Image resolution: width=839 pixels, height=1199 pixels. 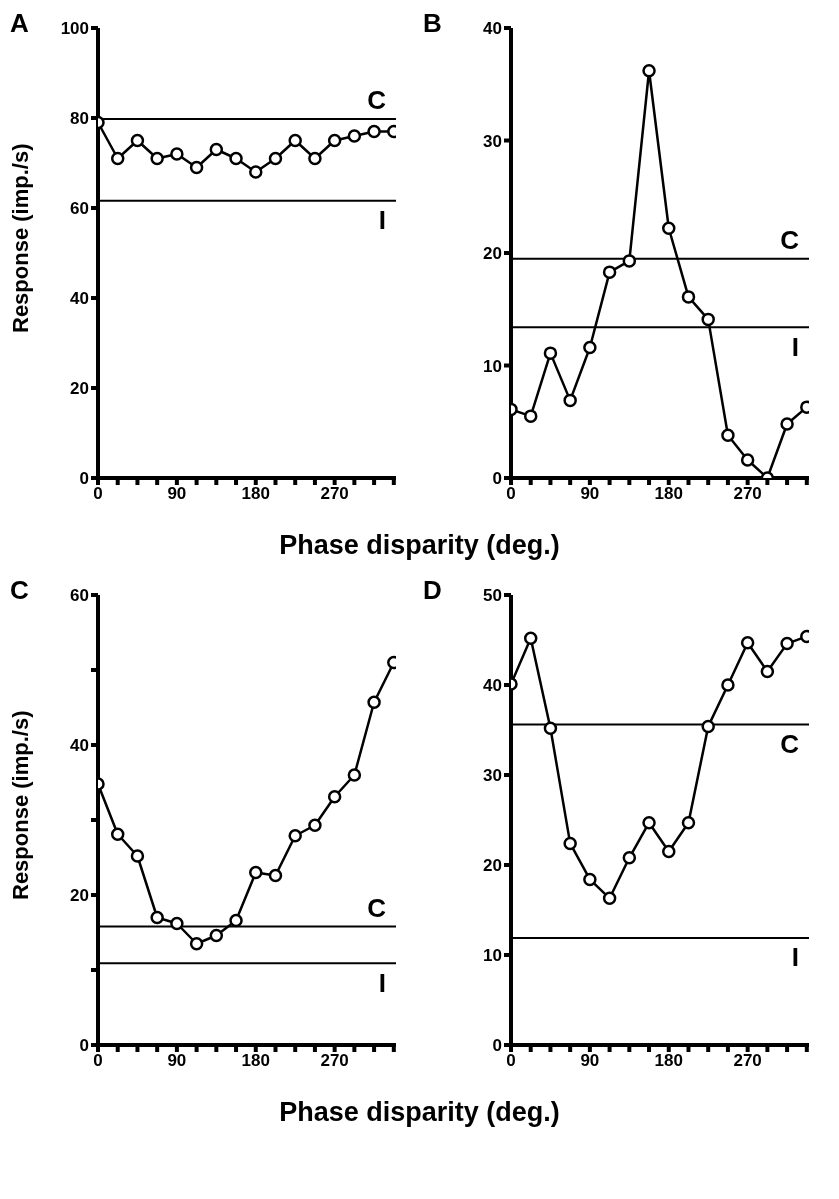 What do you see at coordinates (19, 590) in the screenshot?
I see `chart-title: C` at bounding box center [19, 590].